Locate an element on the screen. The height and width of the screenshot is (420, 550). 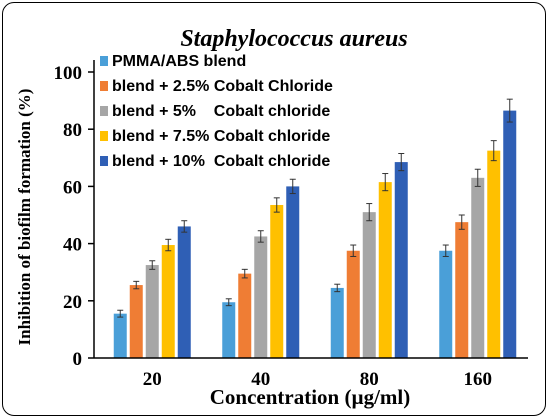
x-tick-label: 40 is located at coordinates (260, 379).